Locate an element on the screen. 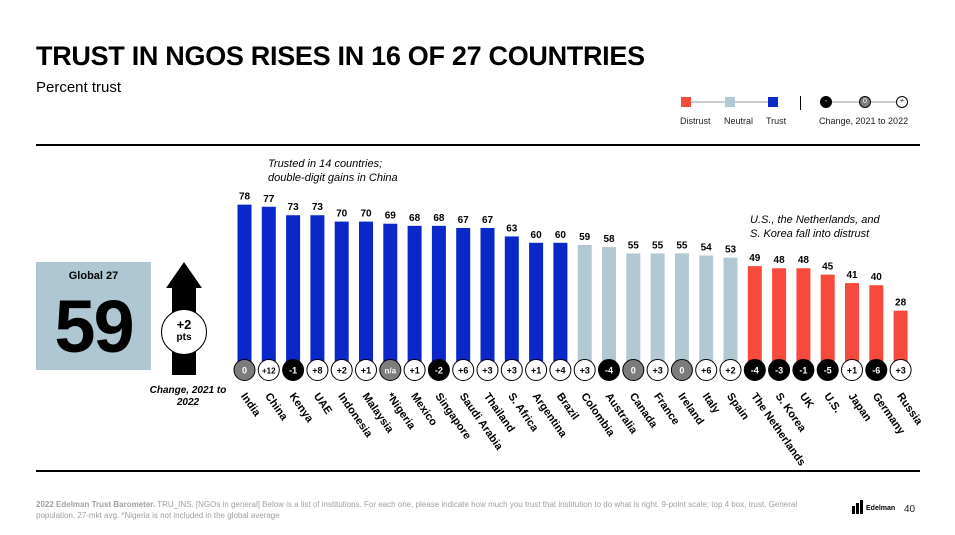  global-label: Global 27 is located at coordinates (93, 276).